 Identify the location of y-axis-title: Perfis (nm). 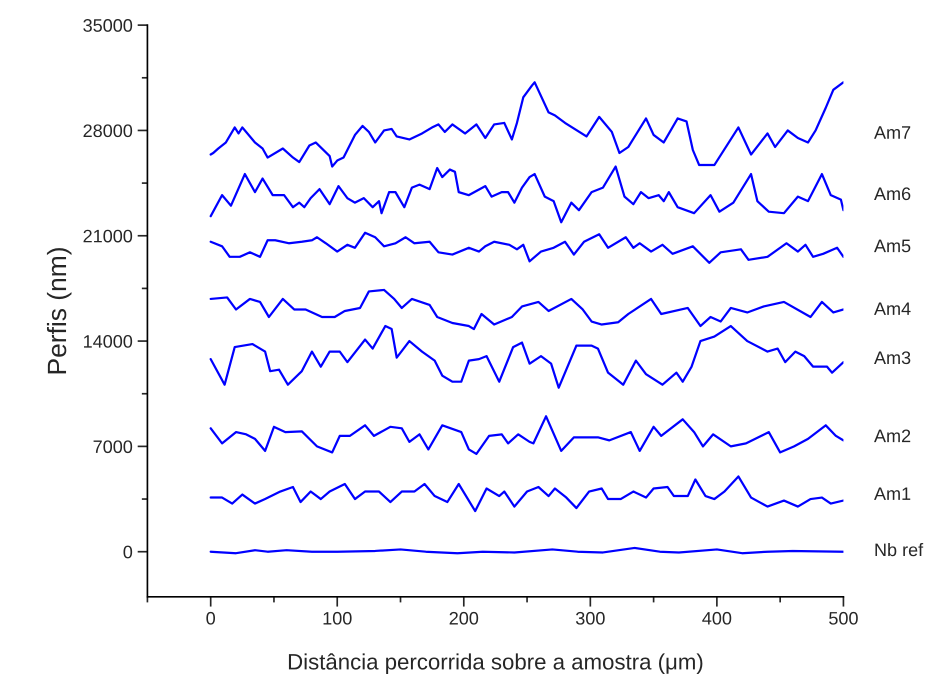
(59, 311).